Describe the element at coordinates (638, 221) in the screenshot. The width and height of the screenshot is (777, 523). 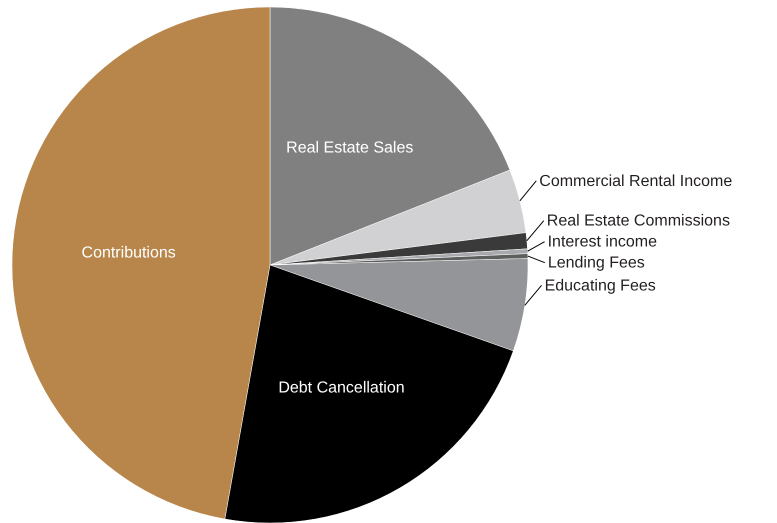
I see `slice-label: Real Estate Commissions` at that location.